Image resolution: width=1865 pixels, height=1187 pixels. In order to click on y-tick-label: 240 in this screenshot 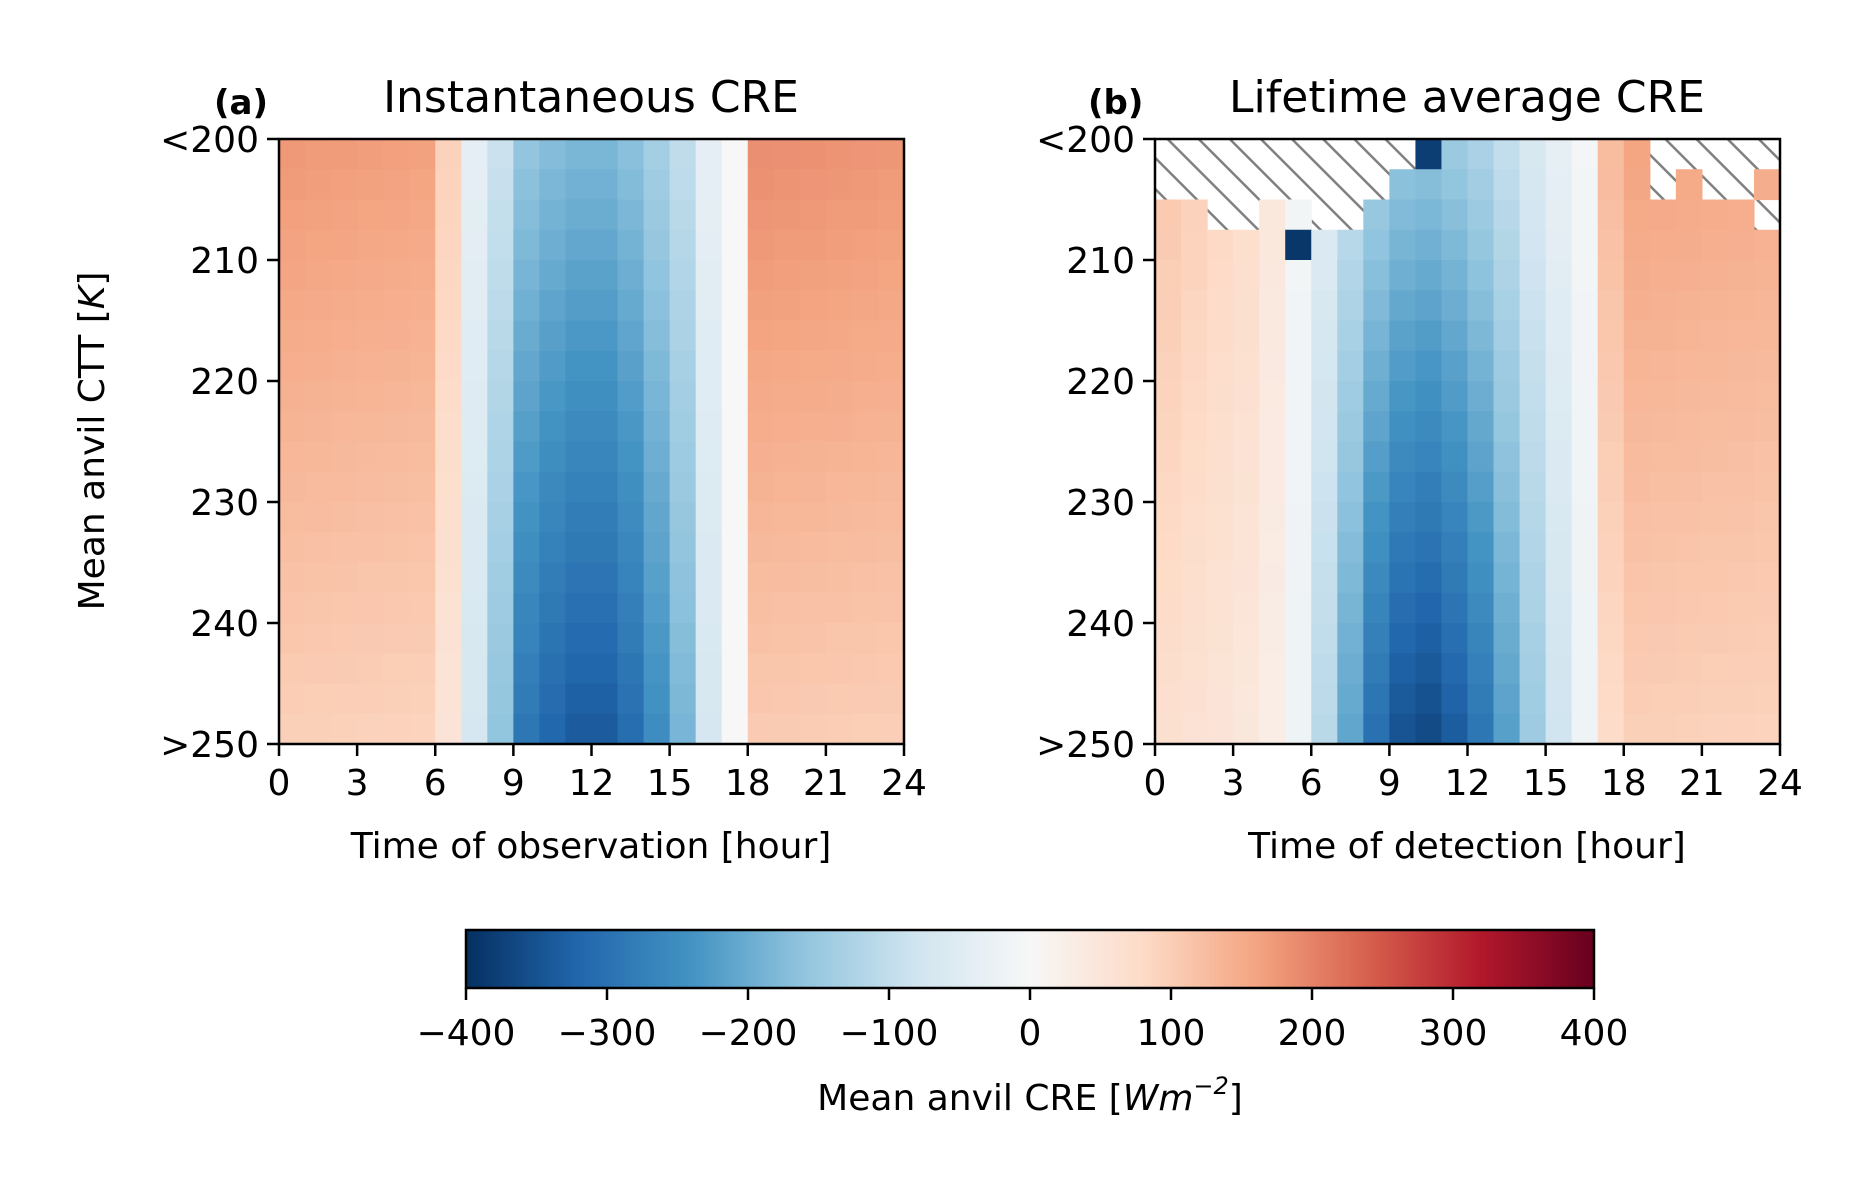, I will do `click(1100, 624)`.